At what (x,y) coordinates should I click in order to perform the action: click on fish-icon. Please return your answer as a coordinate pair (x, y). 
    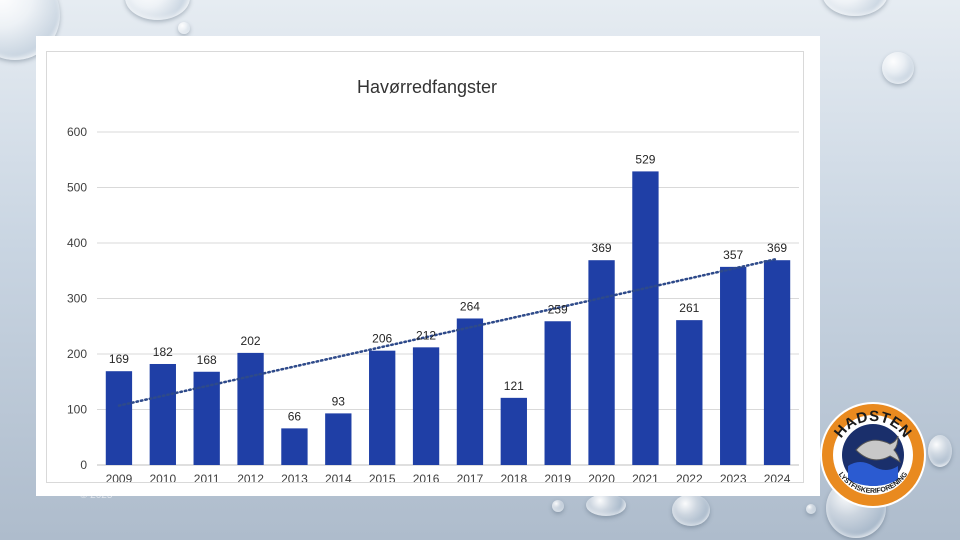
    Looking at the image, I should click on (878, 449).